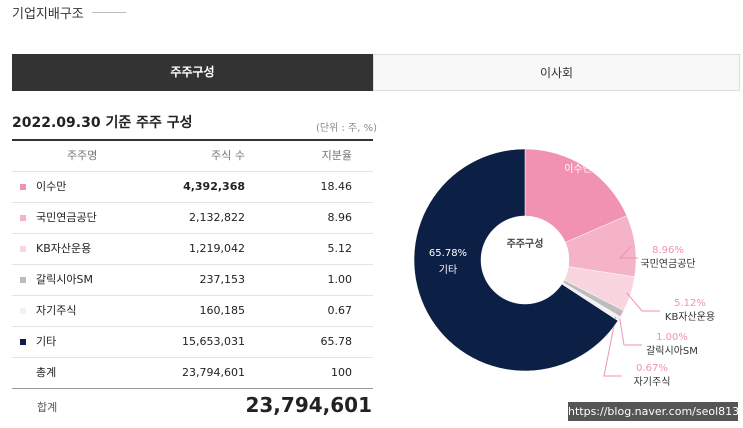  Describe the element at coordinates (525, 243) in the screenshot. I see `center-label: 주주구성` at that location.